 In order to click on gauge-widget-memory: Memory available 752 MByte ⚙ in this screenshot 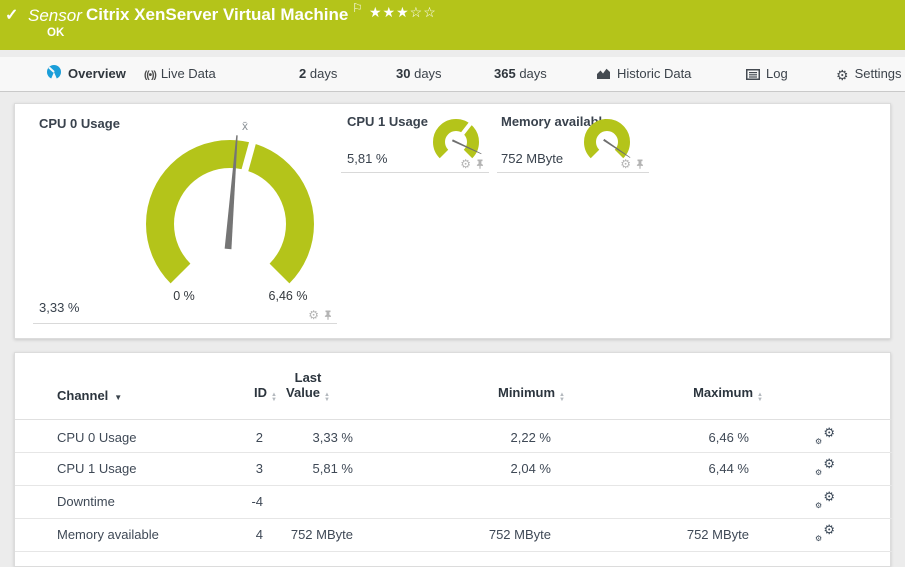, I will do `click(573, 140)`.